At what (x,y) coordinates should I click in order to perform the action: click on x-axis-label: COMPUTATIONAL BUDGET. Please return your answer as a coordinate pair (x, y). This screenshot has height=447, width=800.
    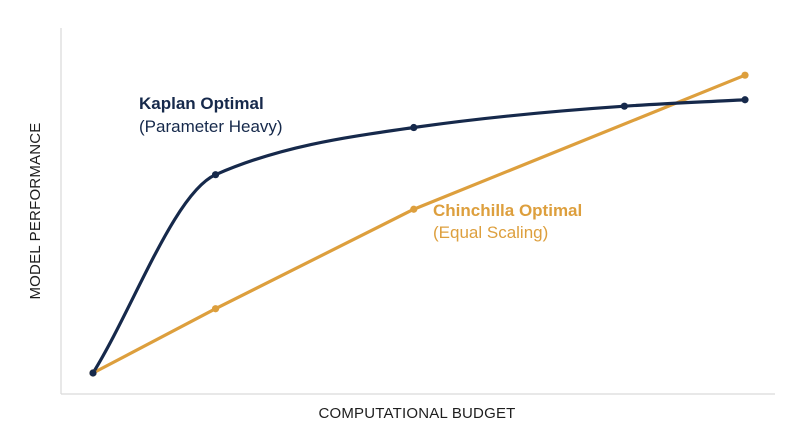
    Looking at the image, I should click on (416, 413).